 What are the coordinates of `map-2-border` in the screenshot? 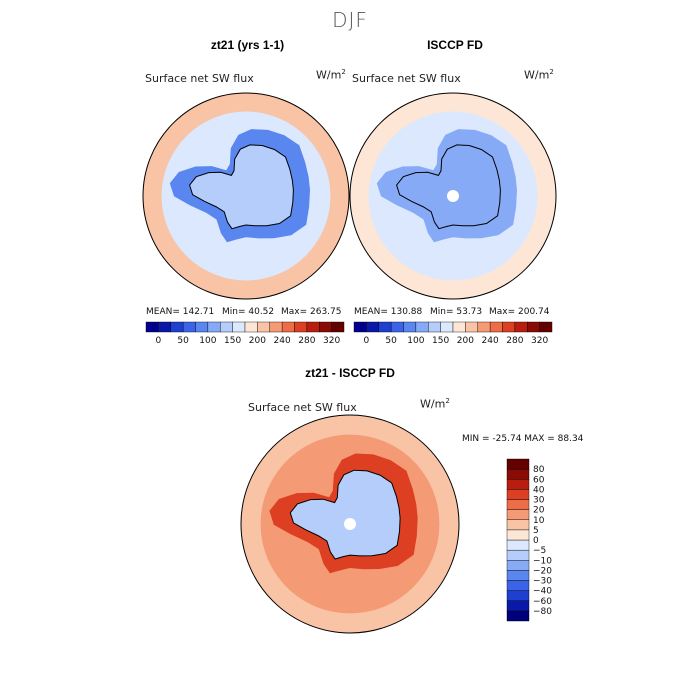 It's located at (453, 196).